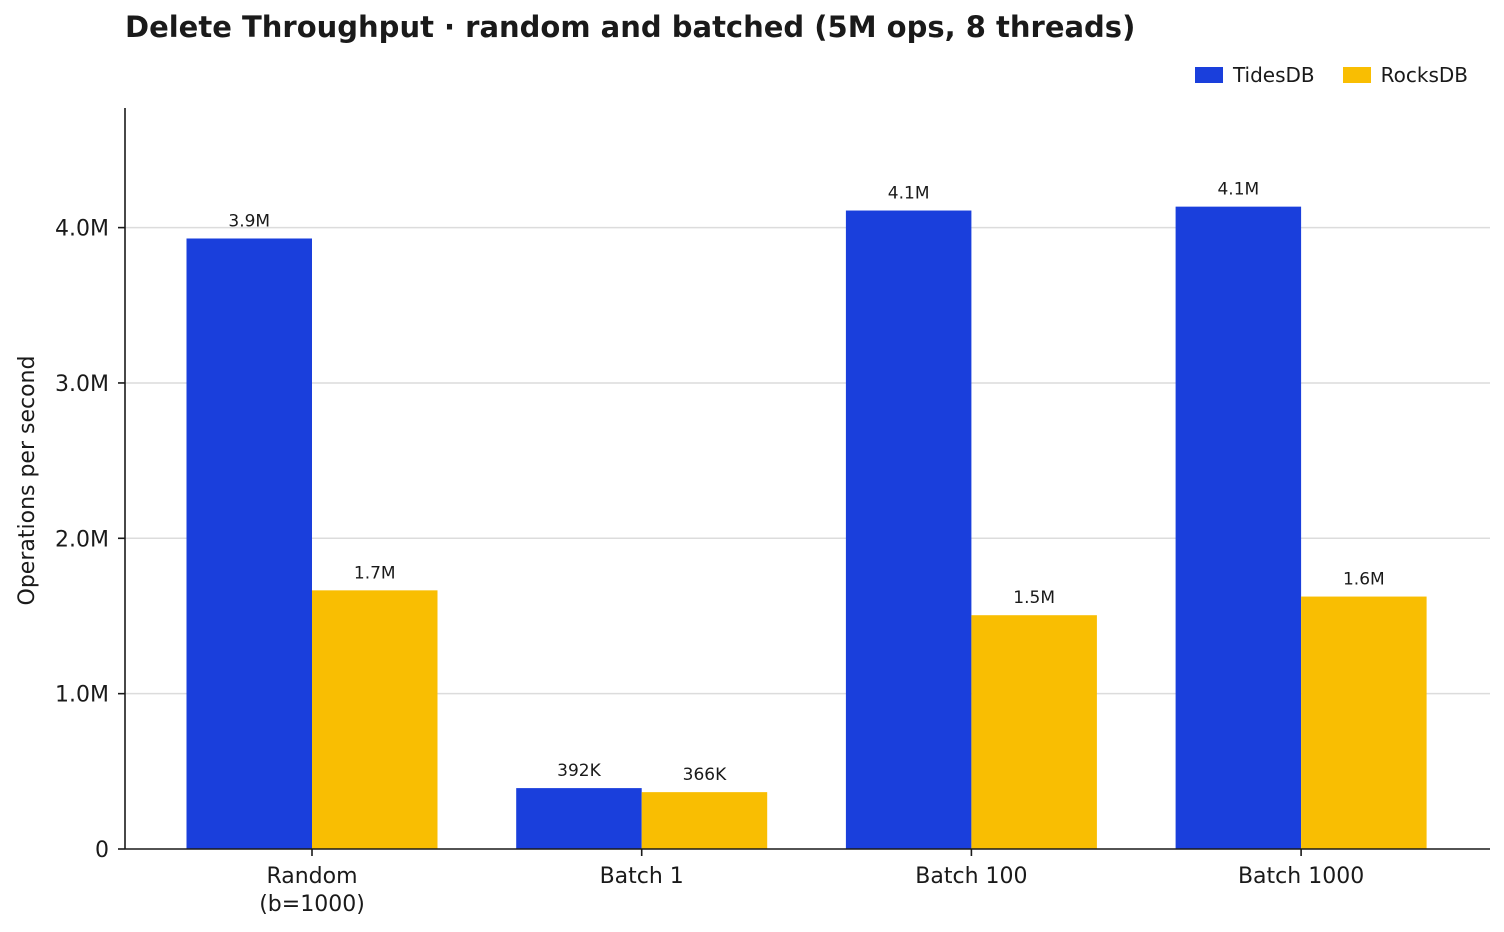  I want to click on legend-item-tidesdb: TidesDB, so click(1254, 75).